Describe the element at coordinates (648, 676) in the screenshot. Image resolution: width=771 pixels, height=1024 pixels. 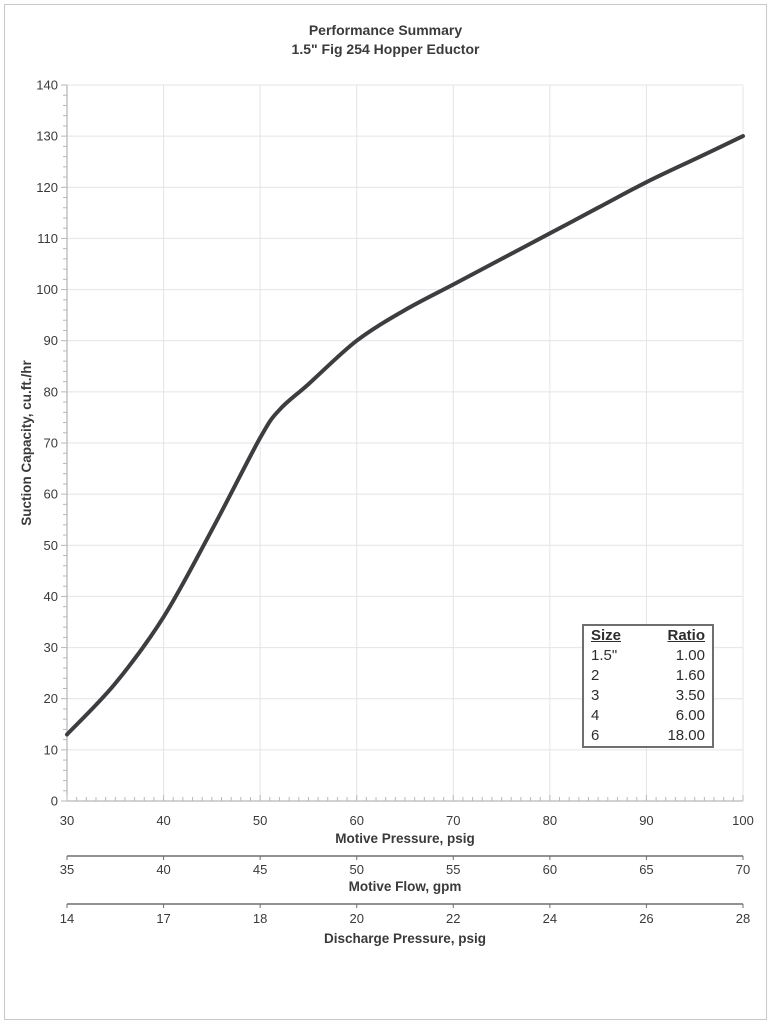
I see `table-row: 2 1.60` at that location.